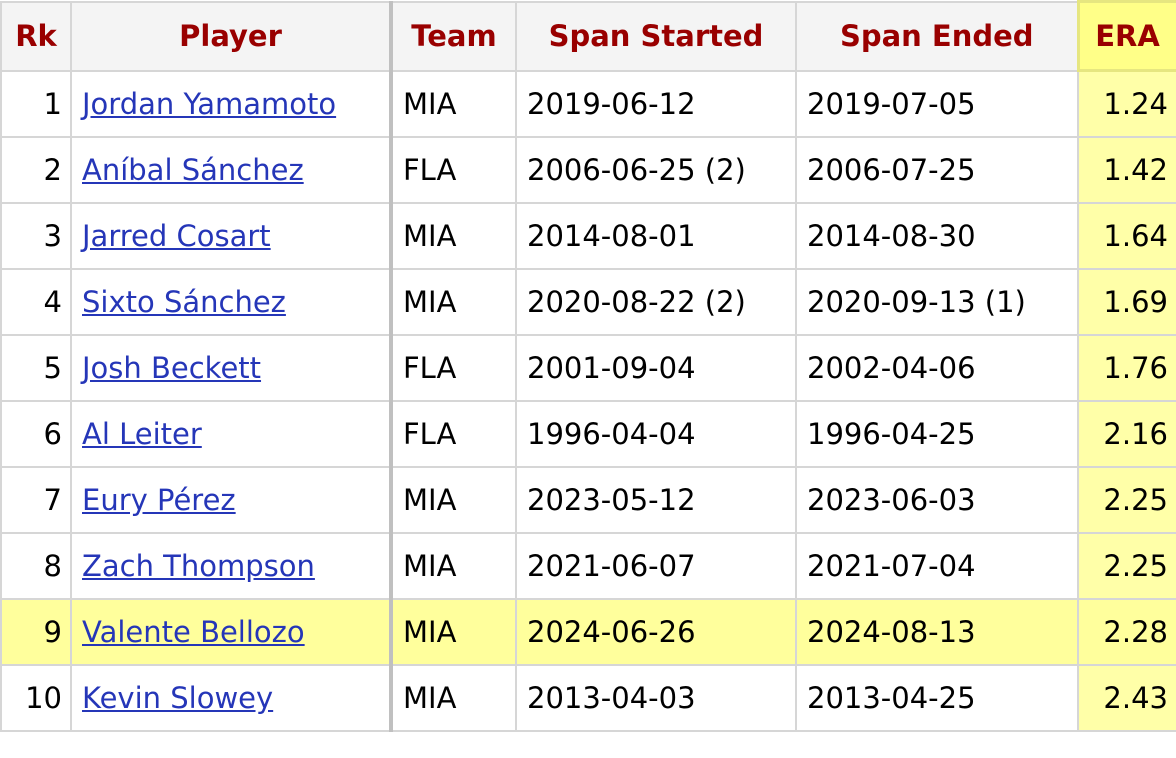 This screenshot has width=1176, height=758. Describe the element at coordinates (36, 170) in the screenshot. I see `rank-cell: 2` at that location.